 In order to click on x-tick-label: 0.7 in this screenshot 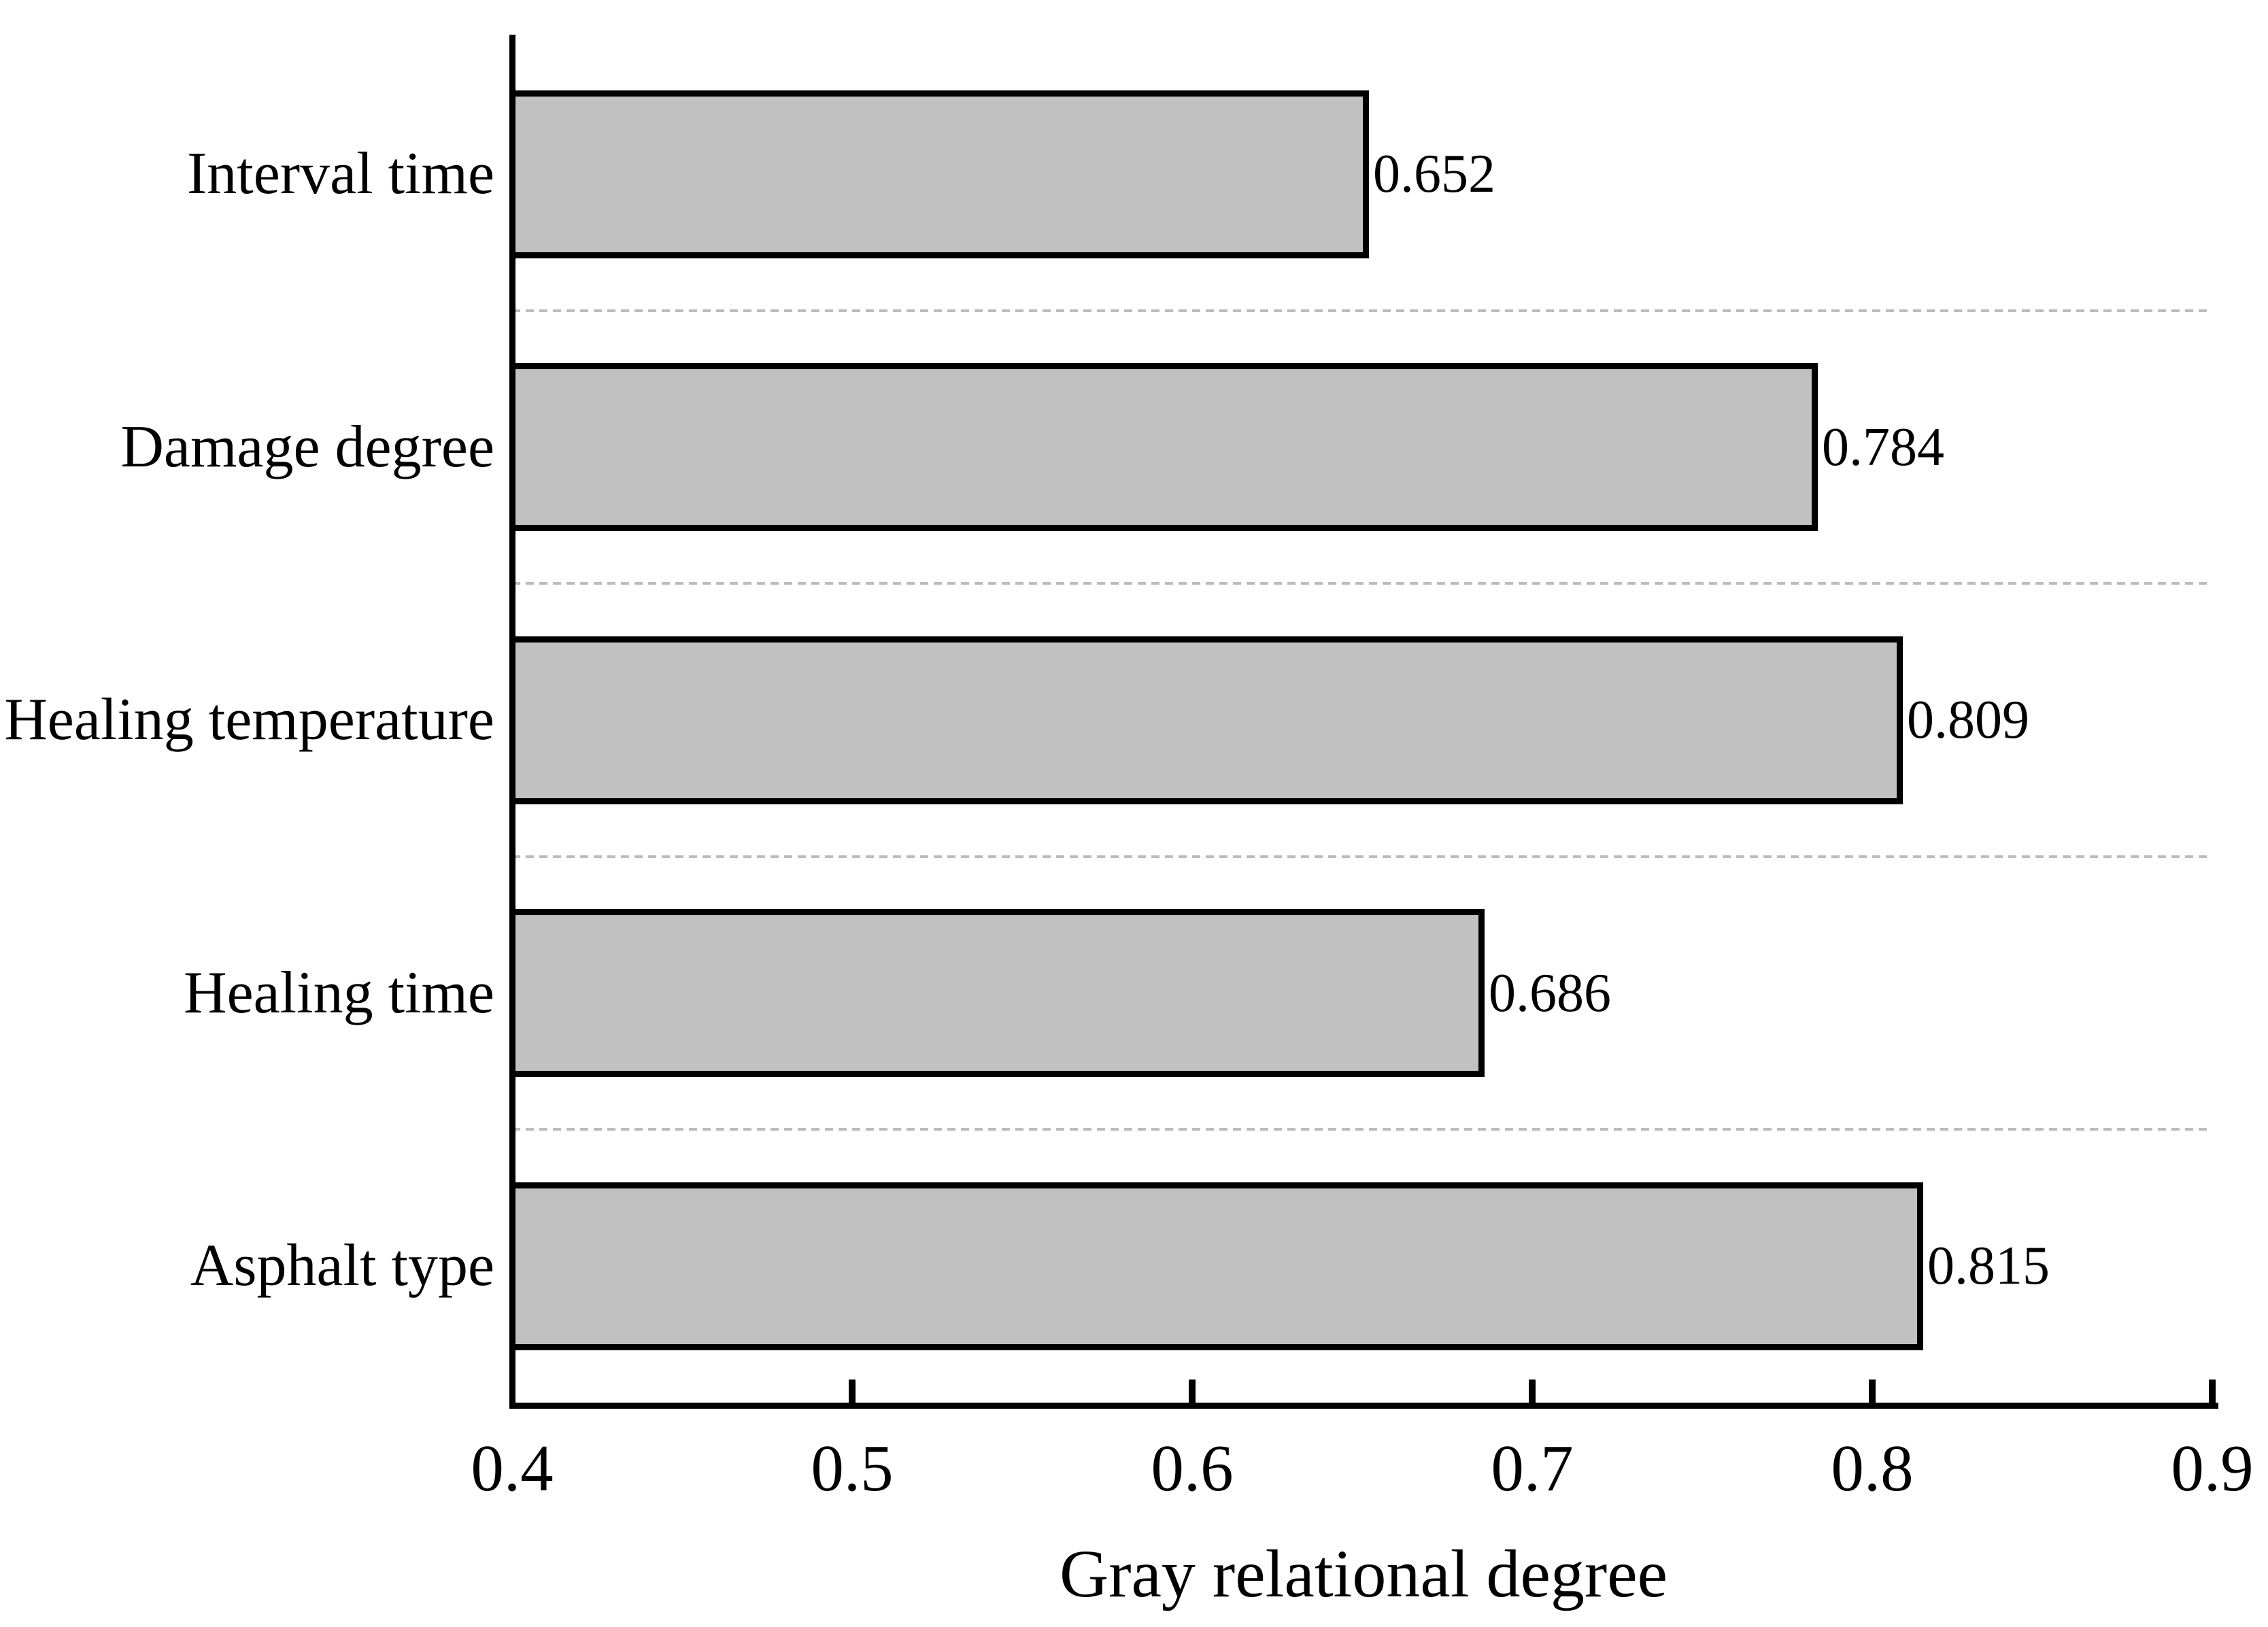, I will do `click(1532, 1468)`.